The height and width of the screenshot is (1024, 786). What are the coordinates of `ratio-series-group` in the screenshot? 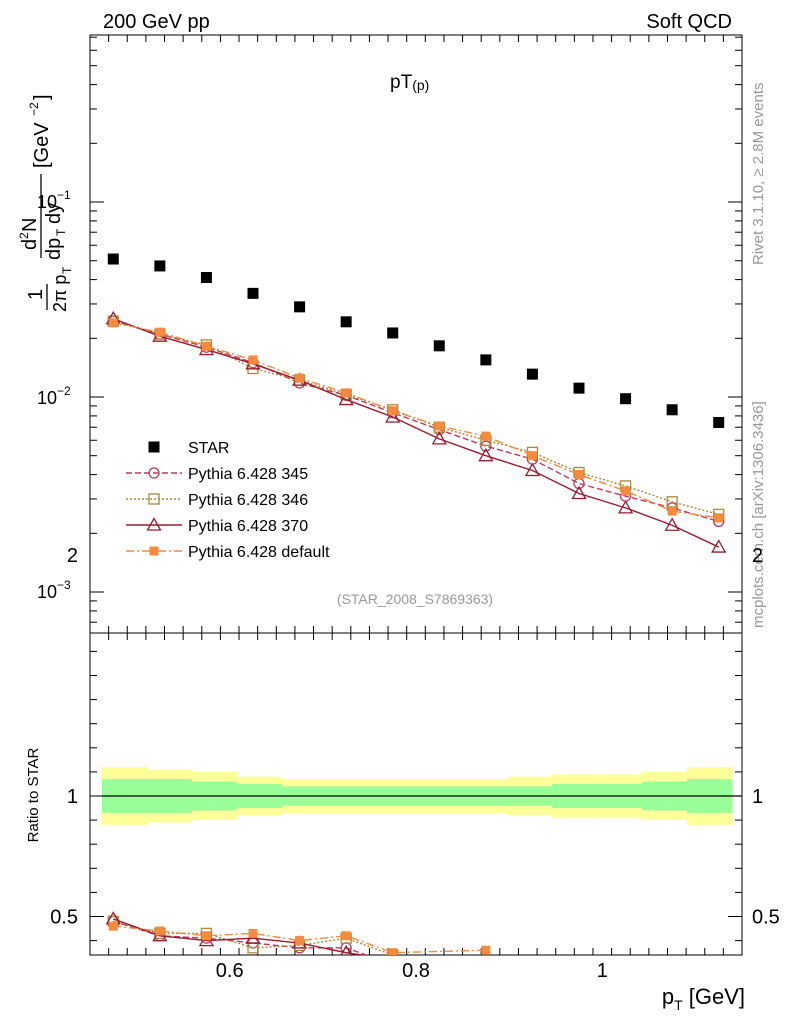 It's located at (298, 940).